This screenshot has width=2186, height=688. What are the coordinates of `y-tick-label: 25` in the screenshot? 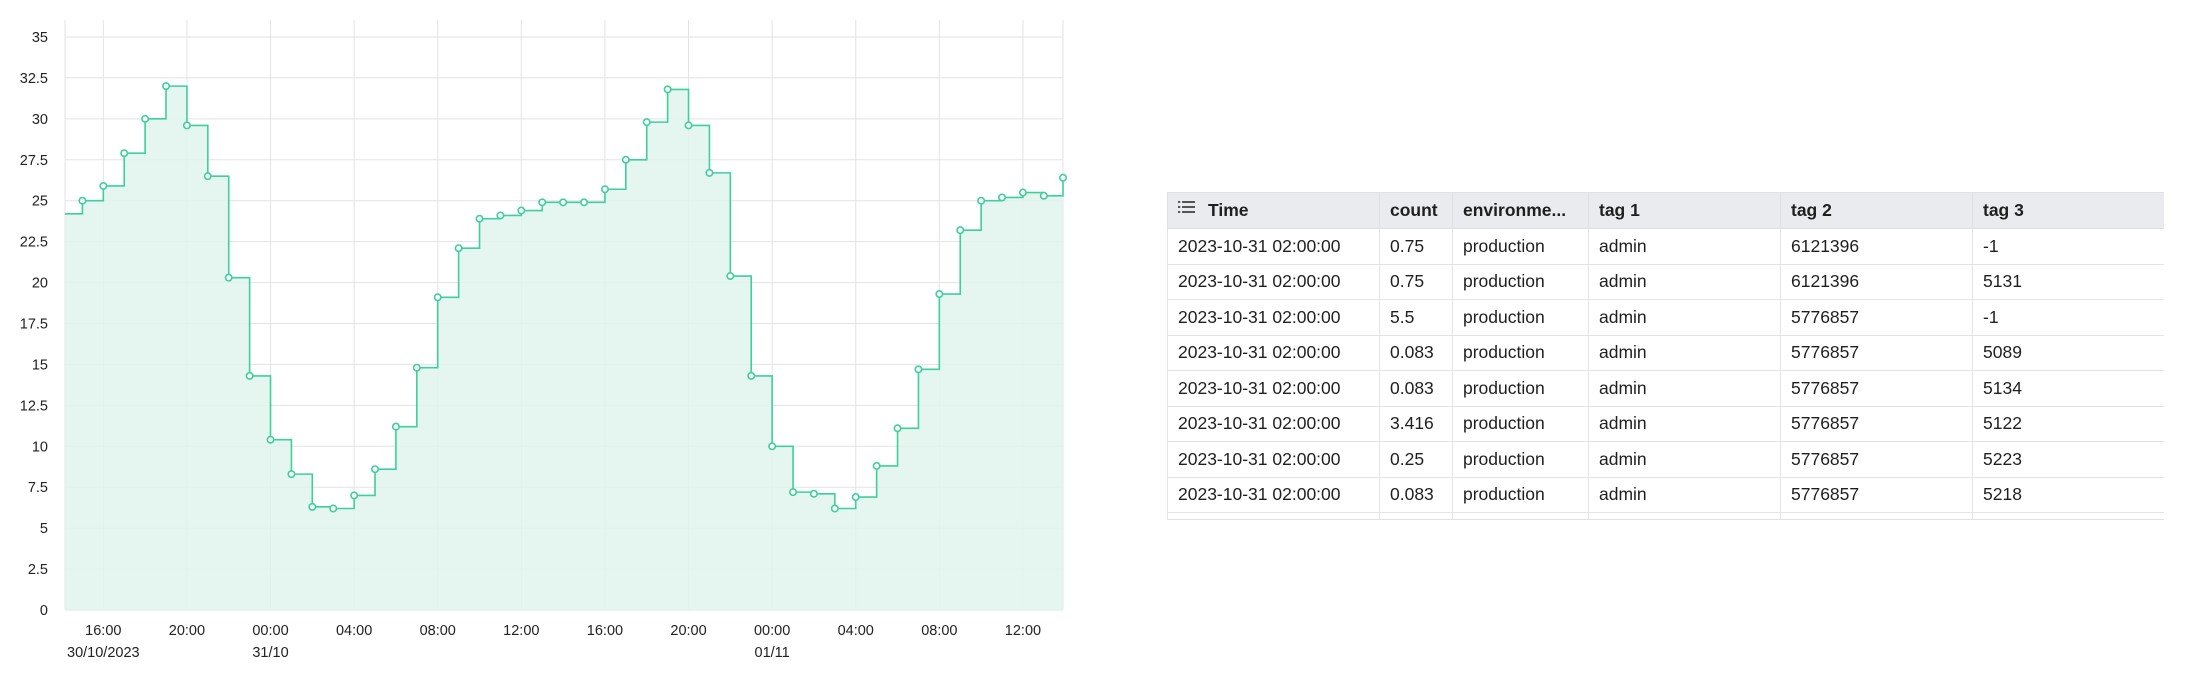 It's located at (40, 202).